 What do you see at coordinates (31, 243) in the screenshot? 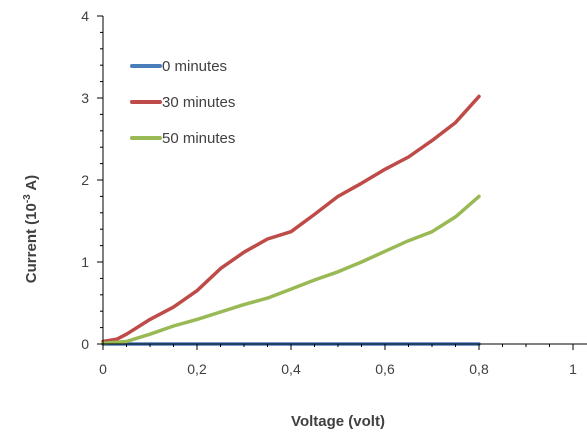
I see `y-axis-title-main: Current (10` at bounding box center [31, 243].